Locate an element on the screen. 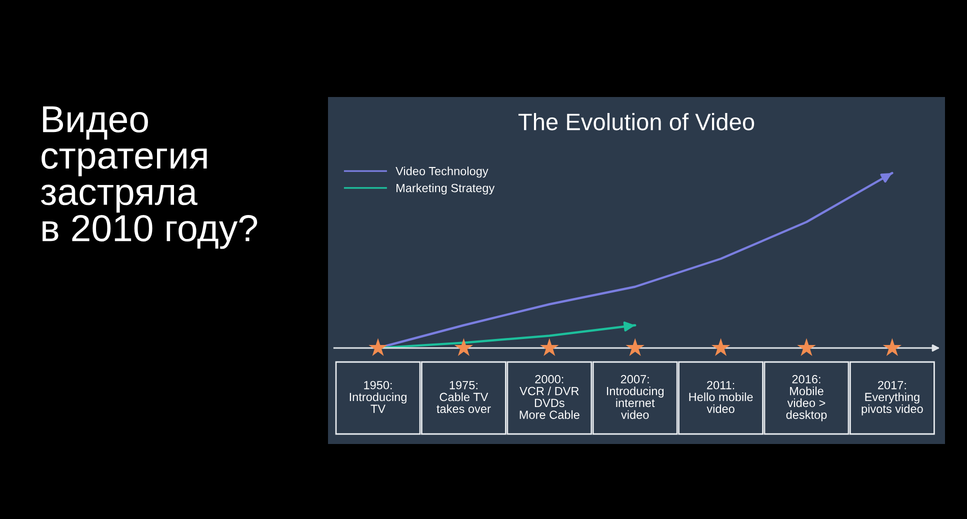 The width and height of the screenshot is (967, 519). x-tick-label: 2007: Introducing internet video is located at coordinates (635, 397).